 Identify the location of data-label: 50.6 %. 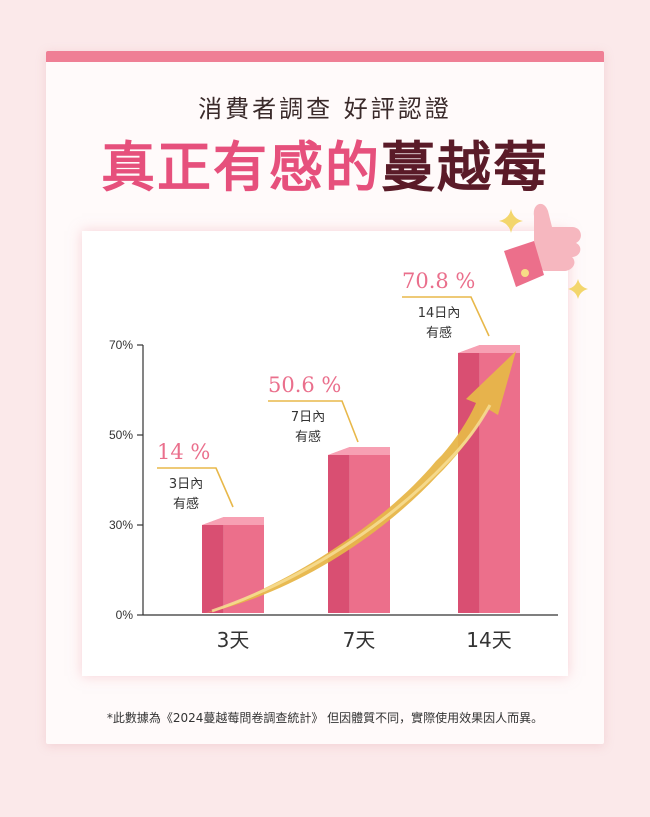
(304, 385).